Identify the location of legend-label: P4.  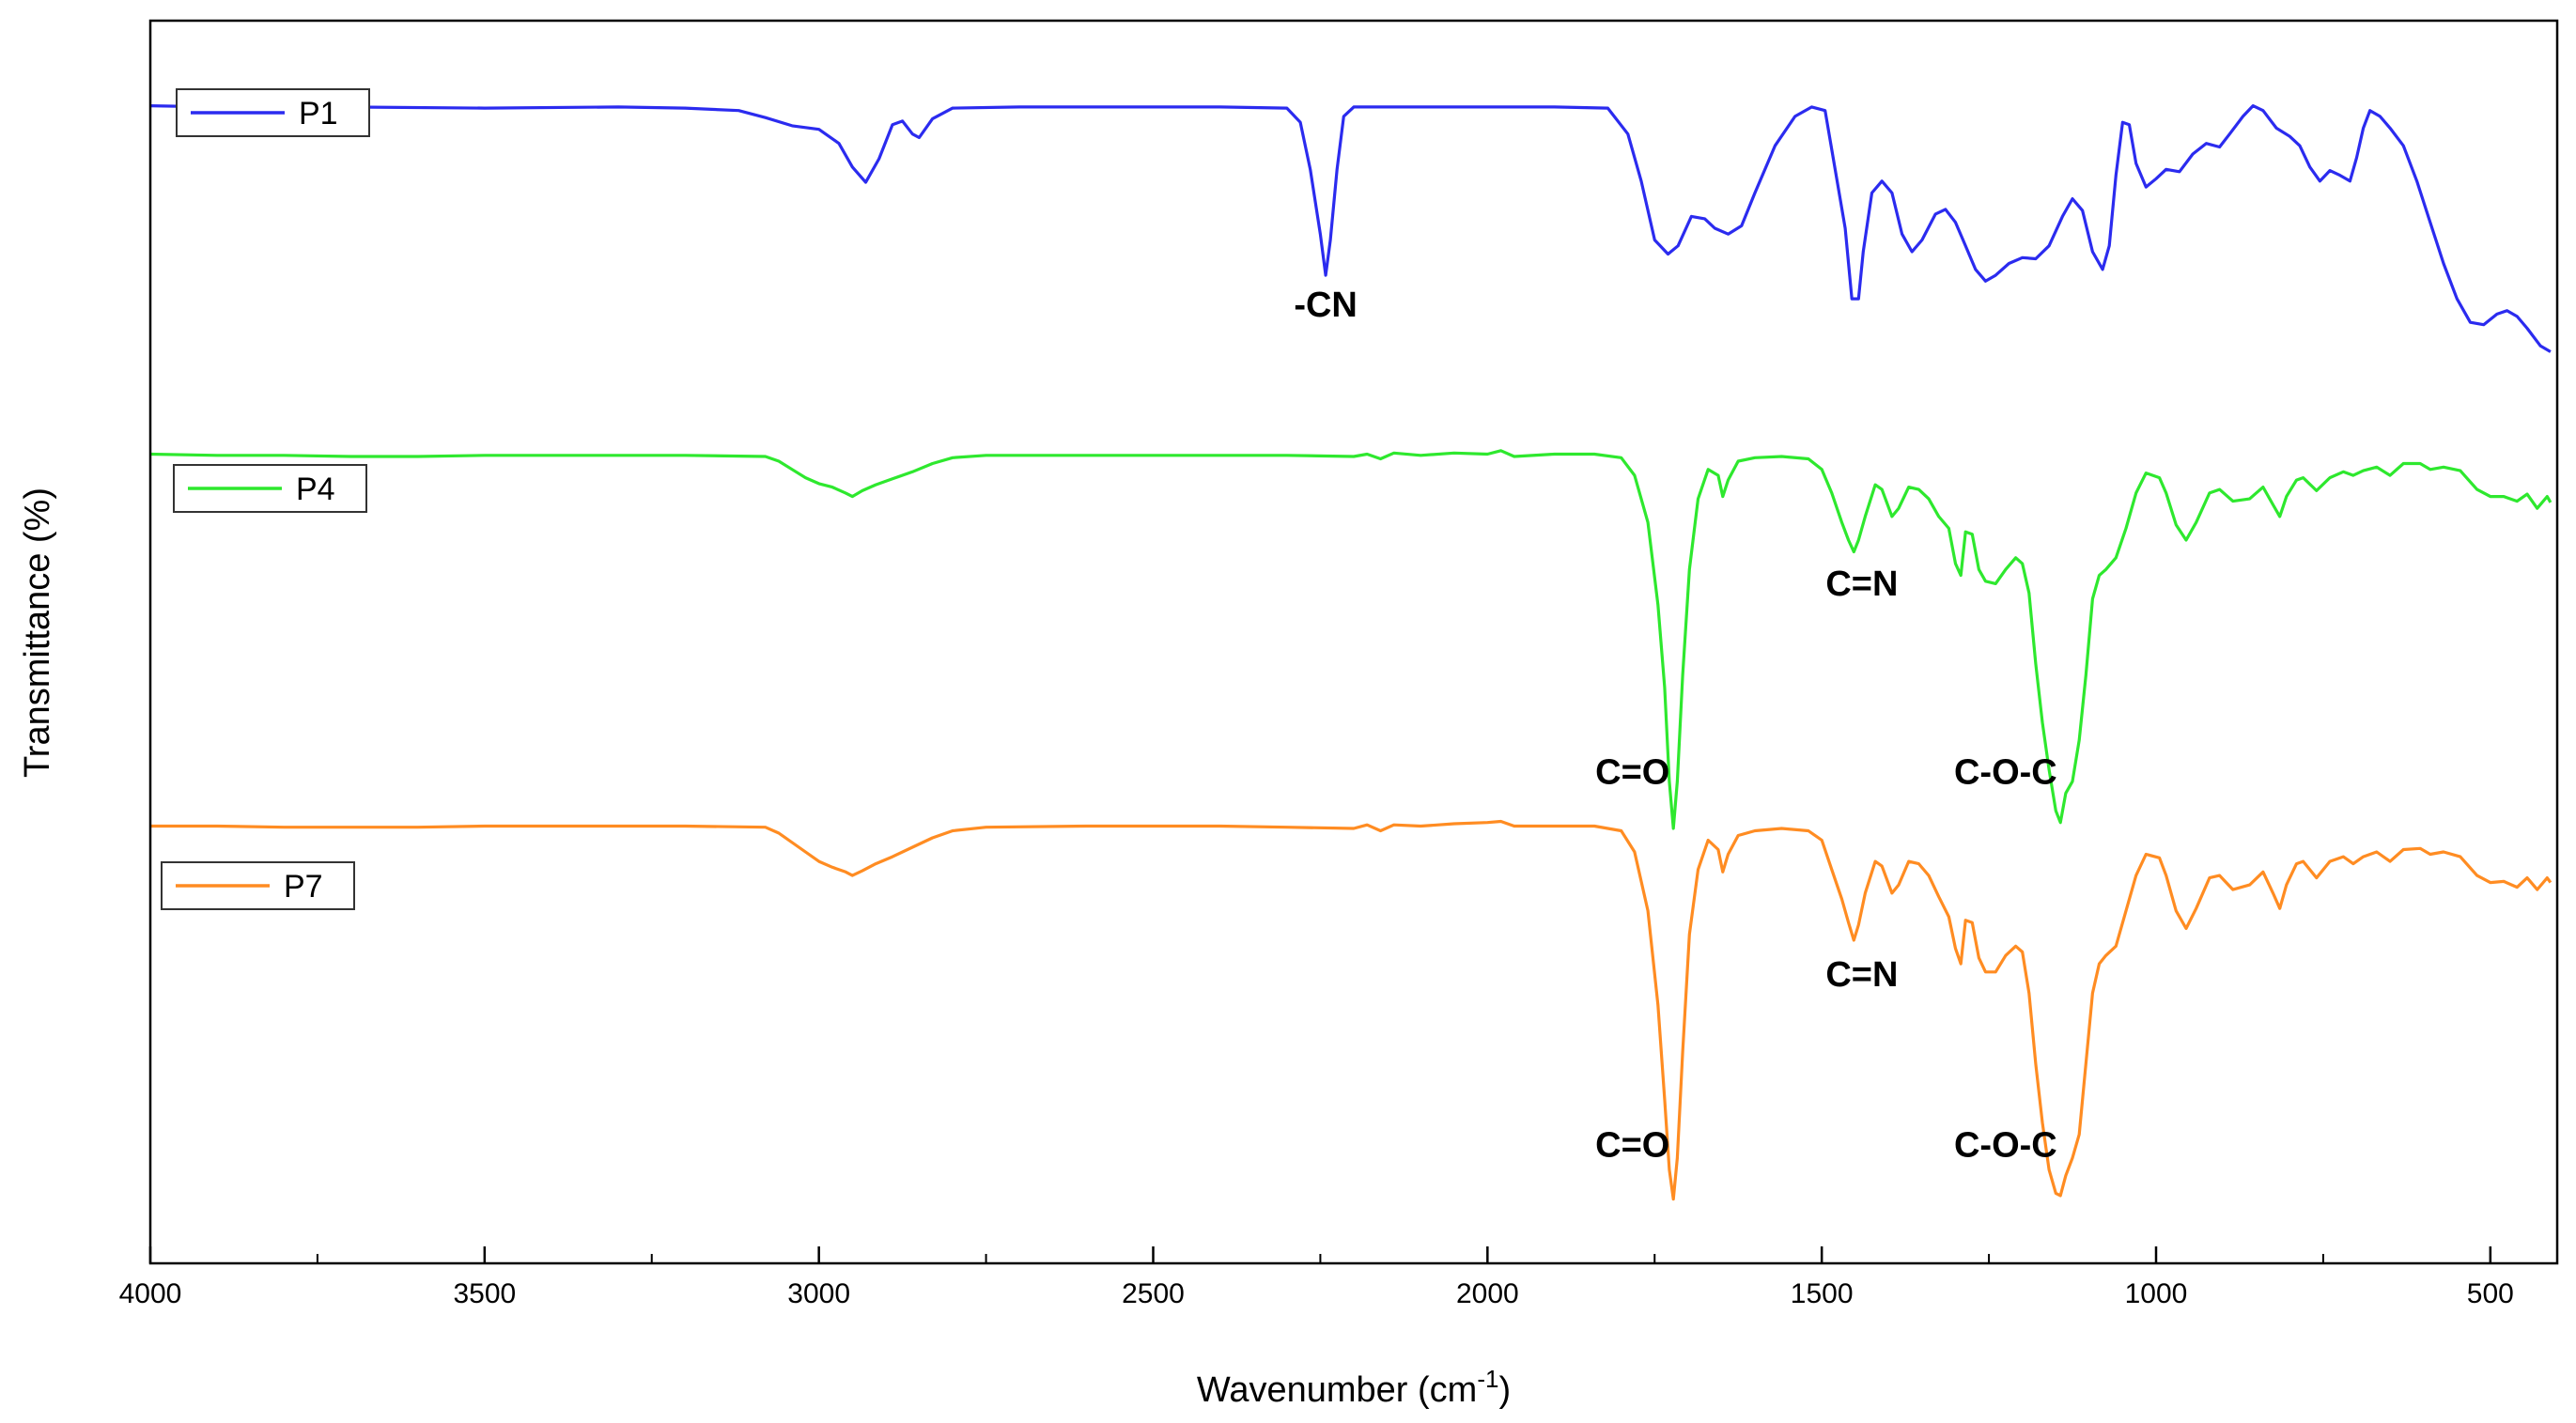
(316, 489).